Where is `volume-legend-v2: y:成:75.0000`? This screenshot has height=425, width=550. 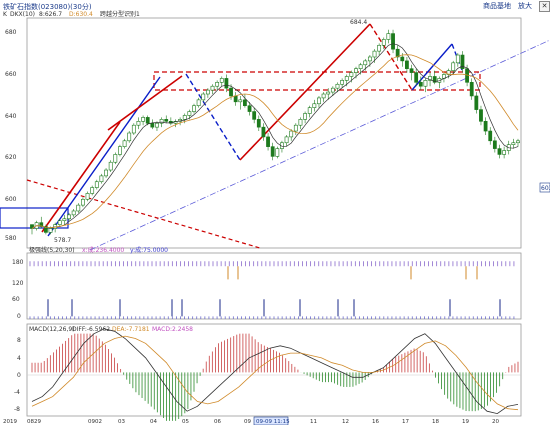
volume-legend-v2: y:成:75.0000 is located at coordinates (149, 250).